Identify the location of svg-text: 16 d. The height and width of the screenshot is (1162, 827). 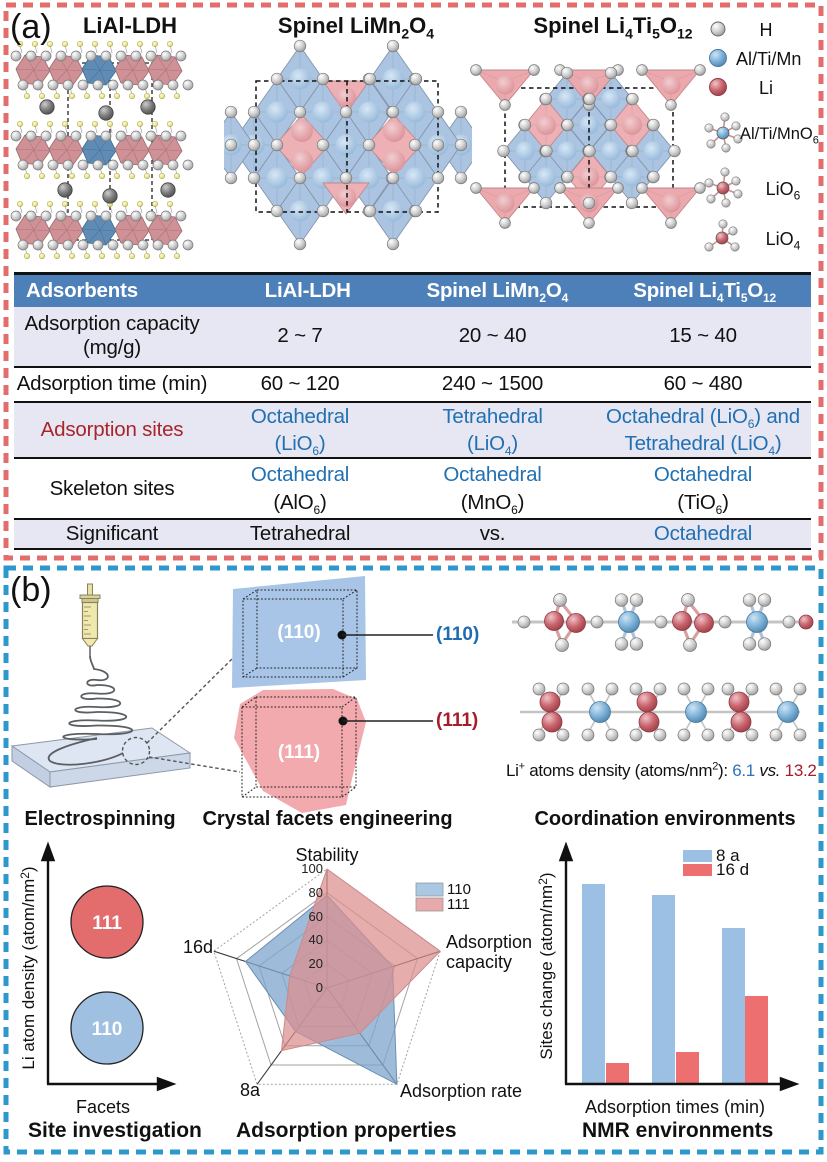
(732, 869).